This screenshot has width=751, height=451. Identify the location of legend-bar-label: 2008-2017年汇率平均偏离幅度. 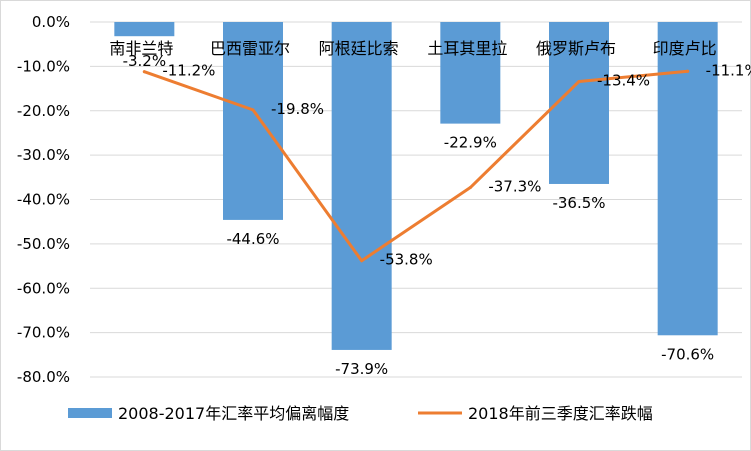
(233, 413).